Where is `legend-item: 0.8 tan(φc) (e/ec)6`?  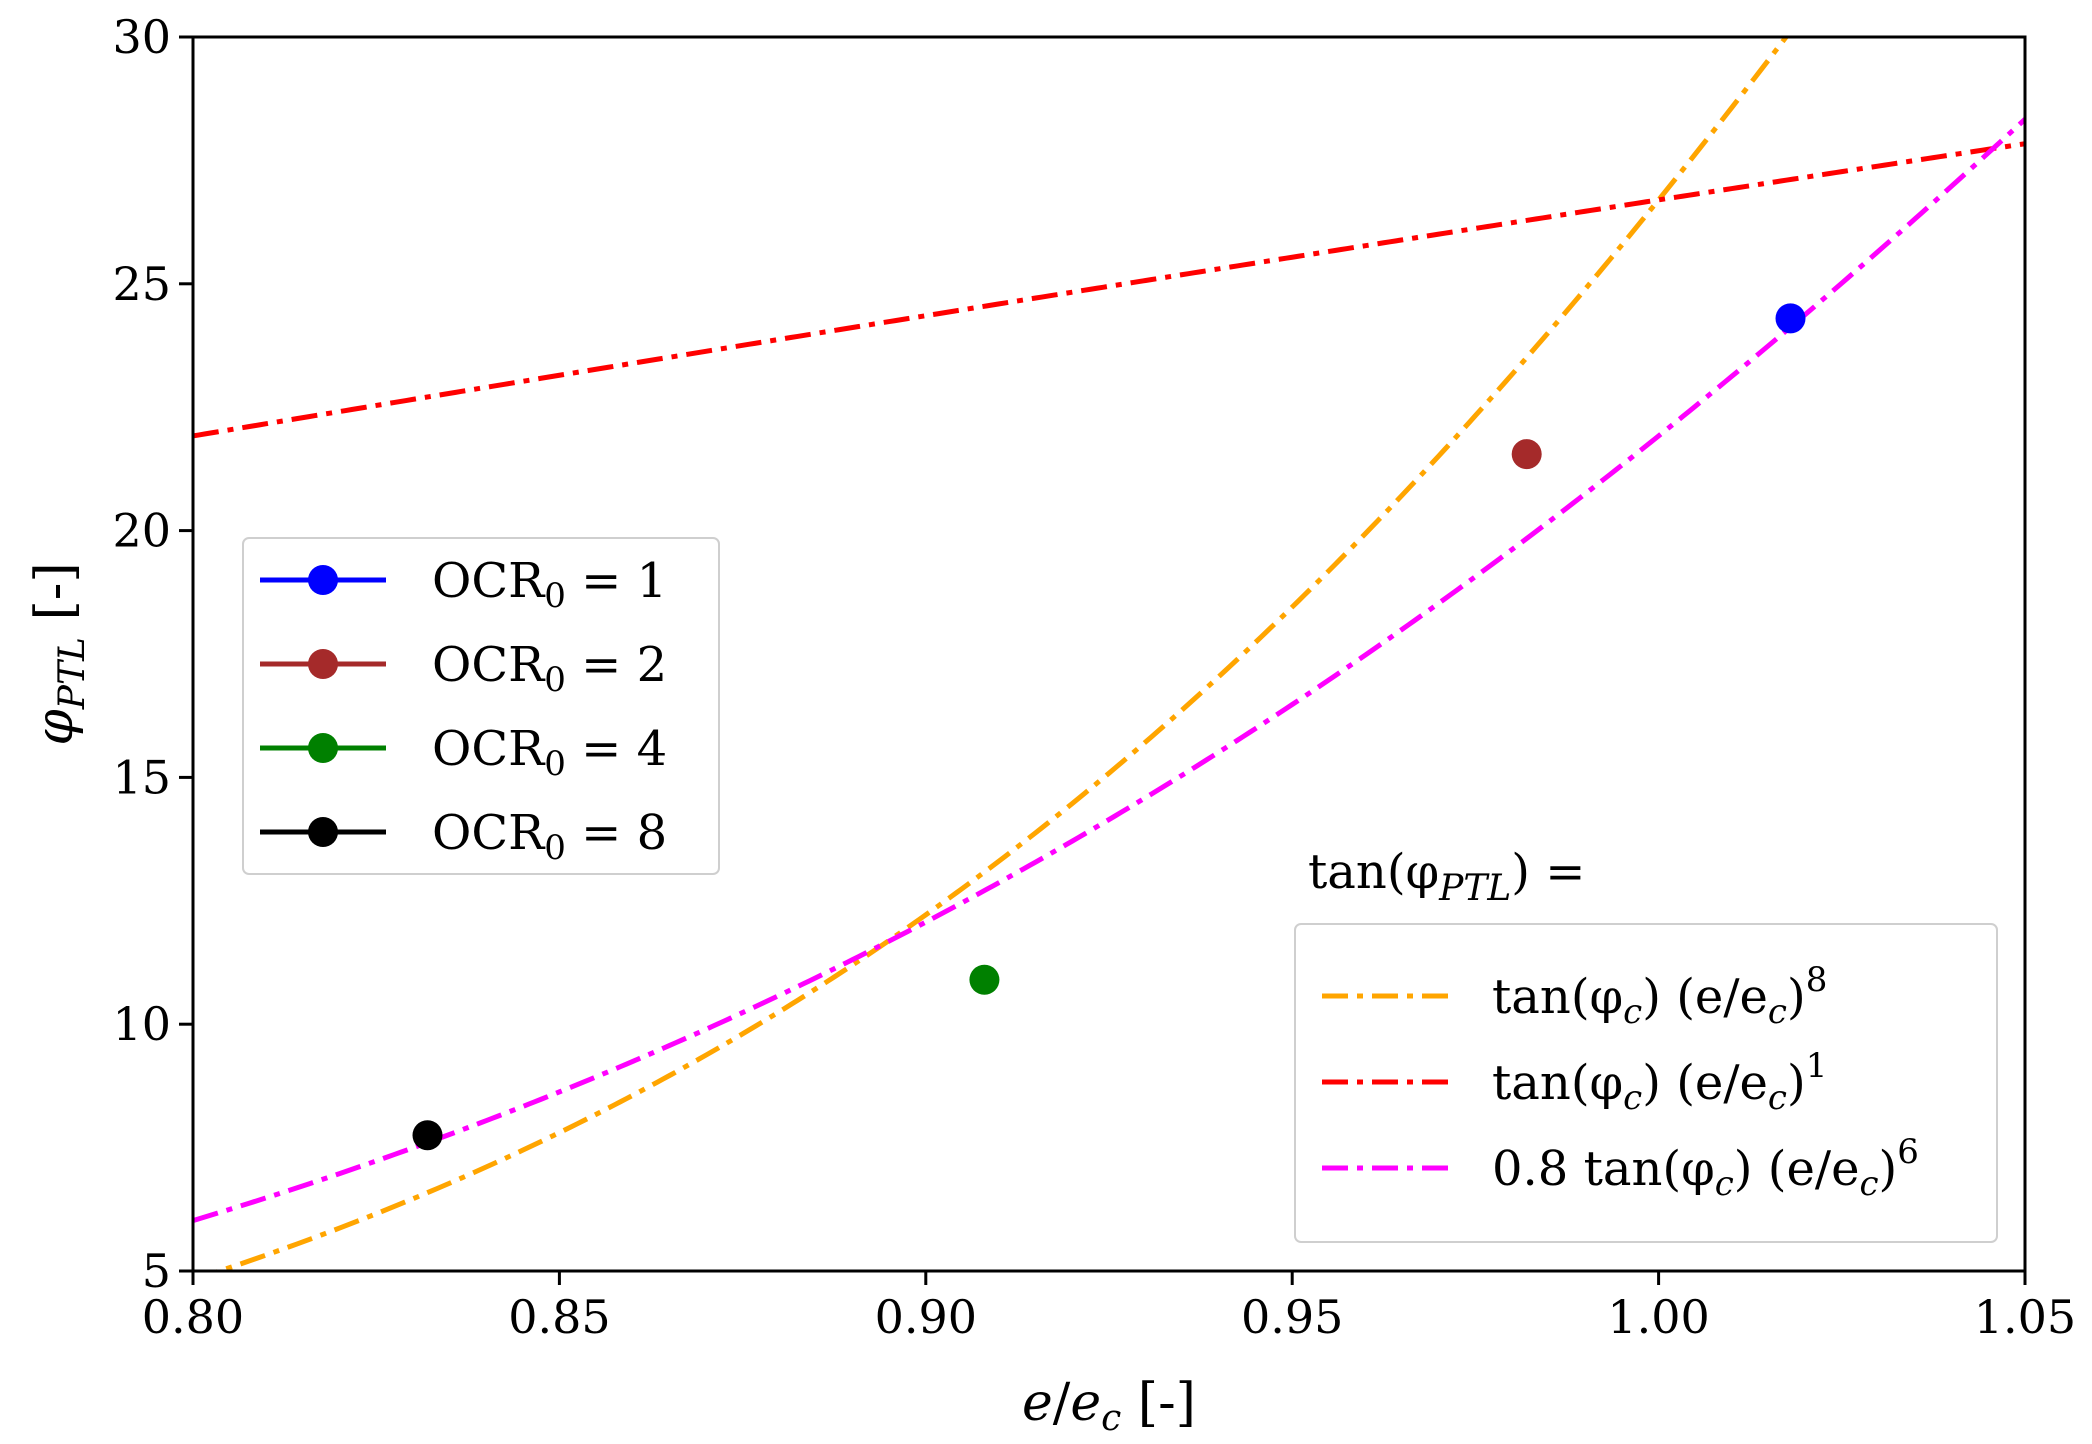
legend-item: 0.8 tan(φc) (e/ec)6 is located at coordinates (1620, 1168).